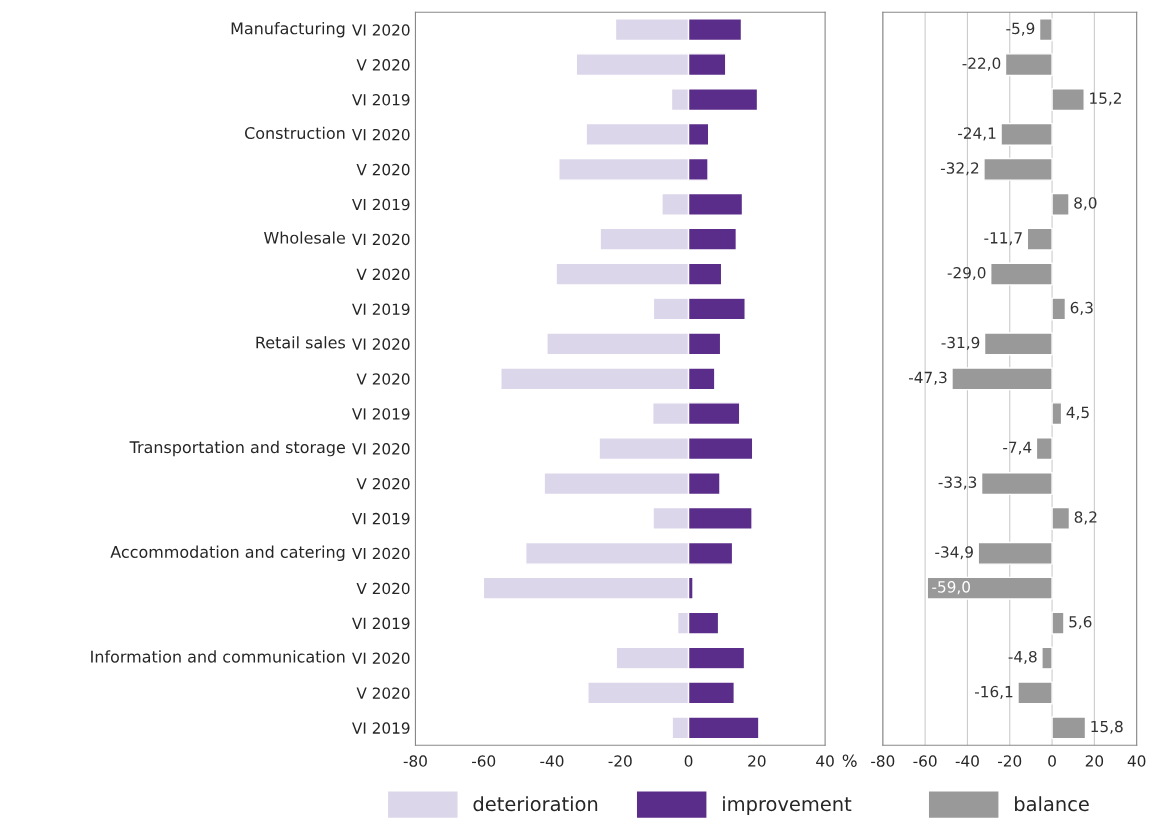 This screenshot has height=819, width=1154. What do you see at coordinates (218, 656) in the screenshot?
I see `text: Information and communication` at bounding box center [218, 656].